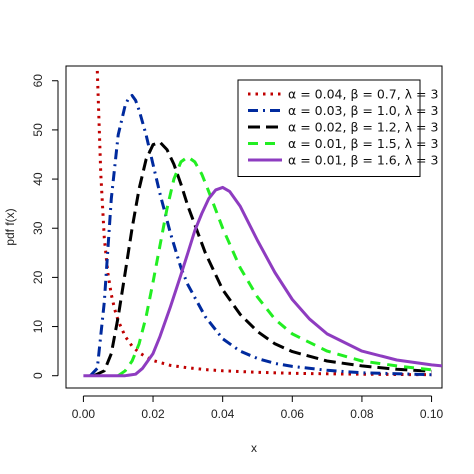 The image size is (474, 474). I want to click on legend-label-4: α = 0.01, β = 1.5, λ = 3, so click(363, 143).